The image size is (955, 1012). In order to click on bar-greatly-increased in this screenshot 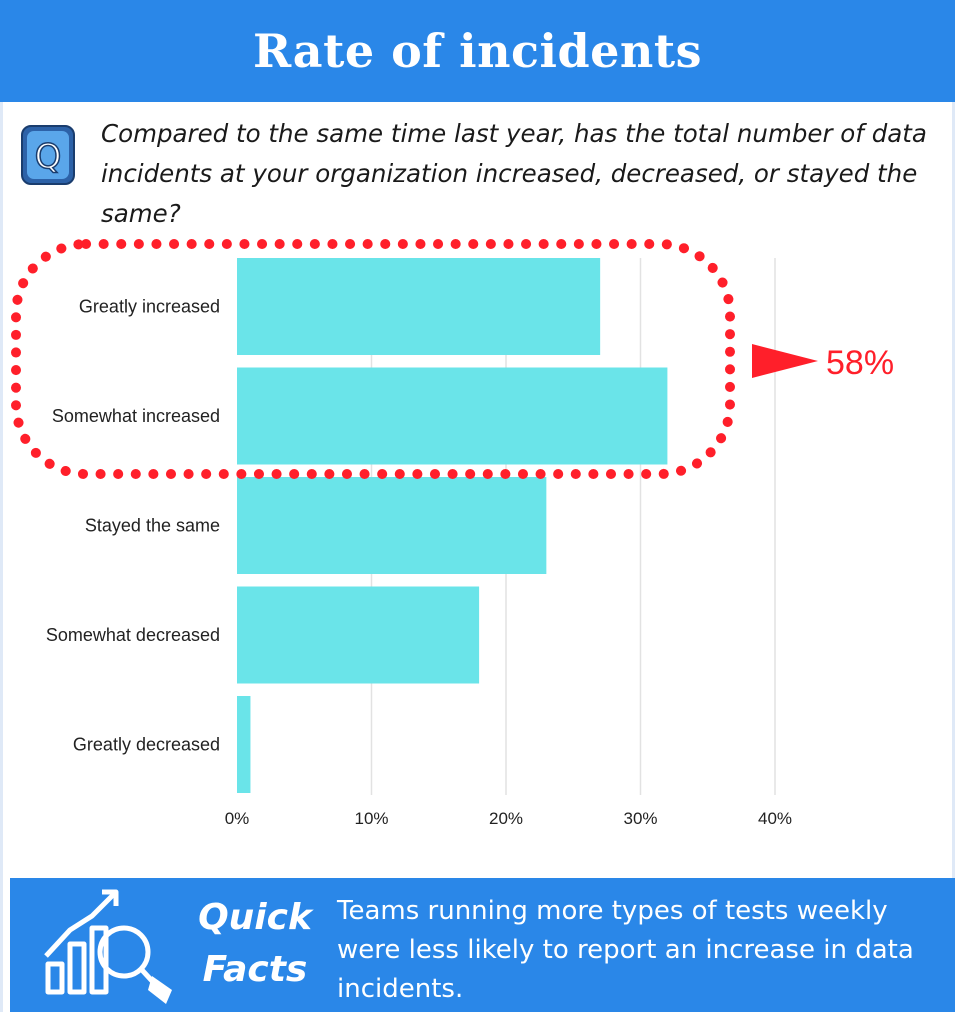, I will do `click(419, 306)`.